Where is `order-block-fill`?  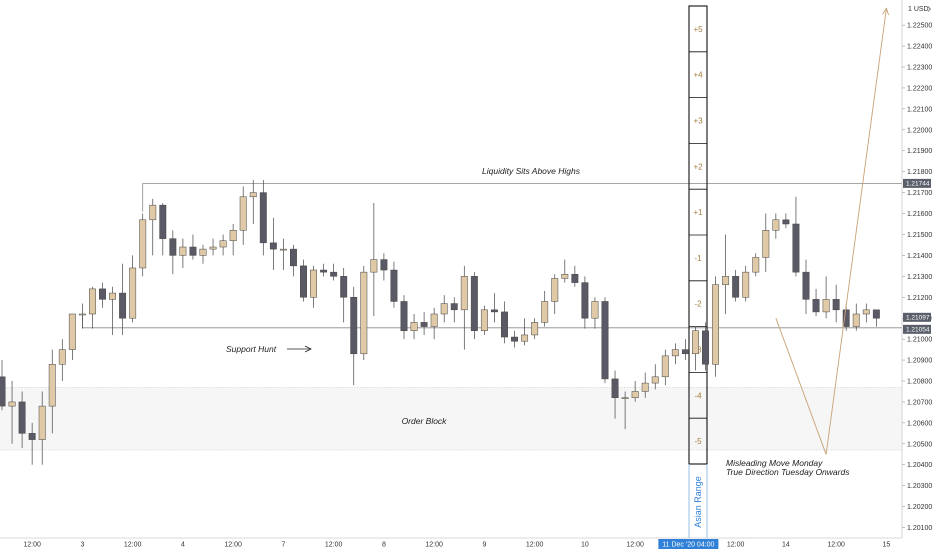
order-block-fill is located at coordinates (451, 419).